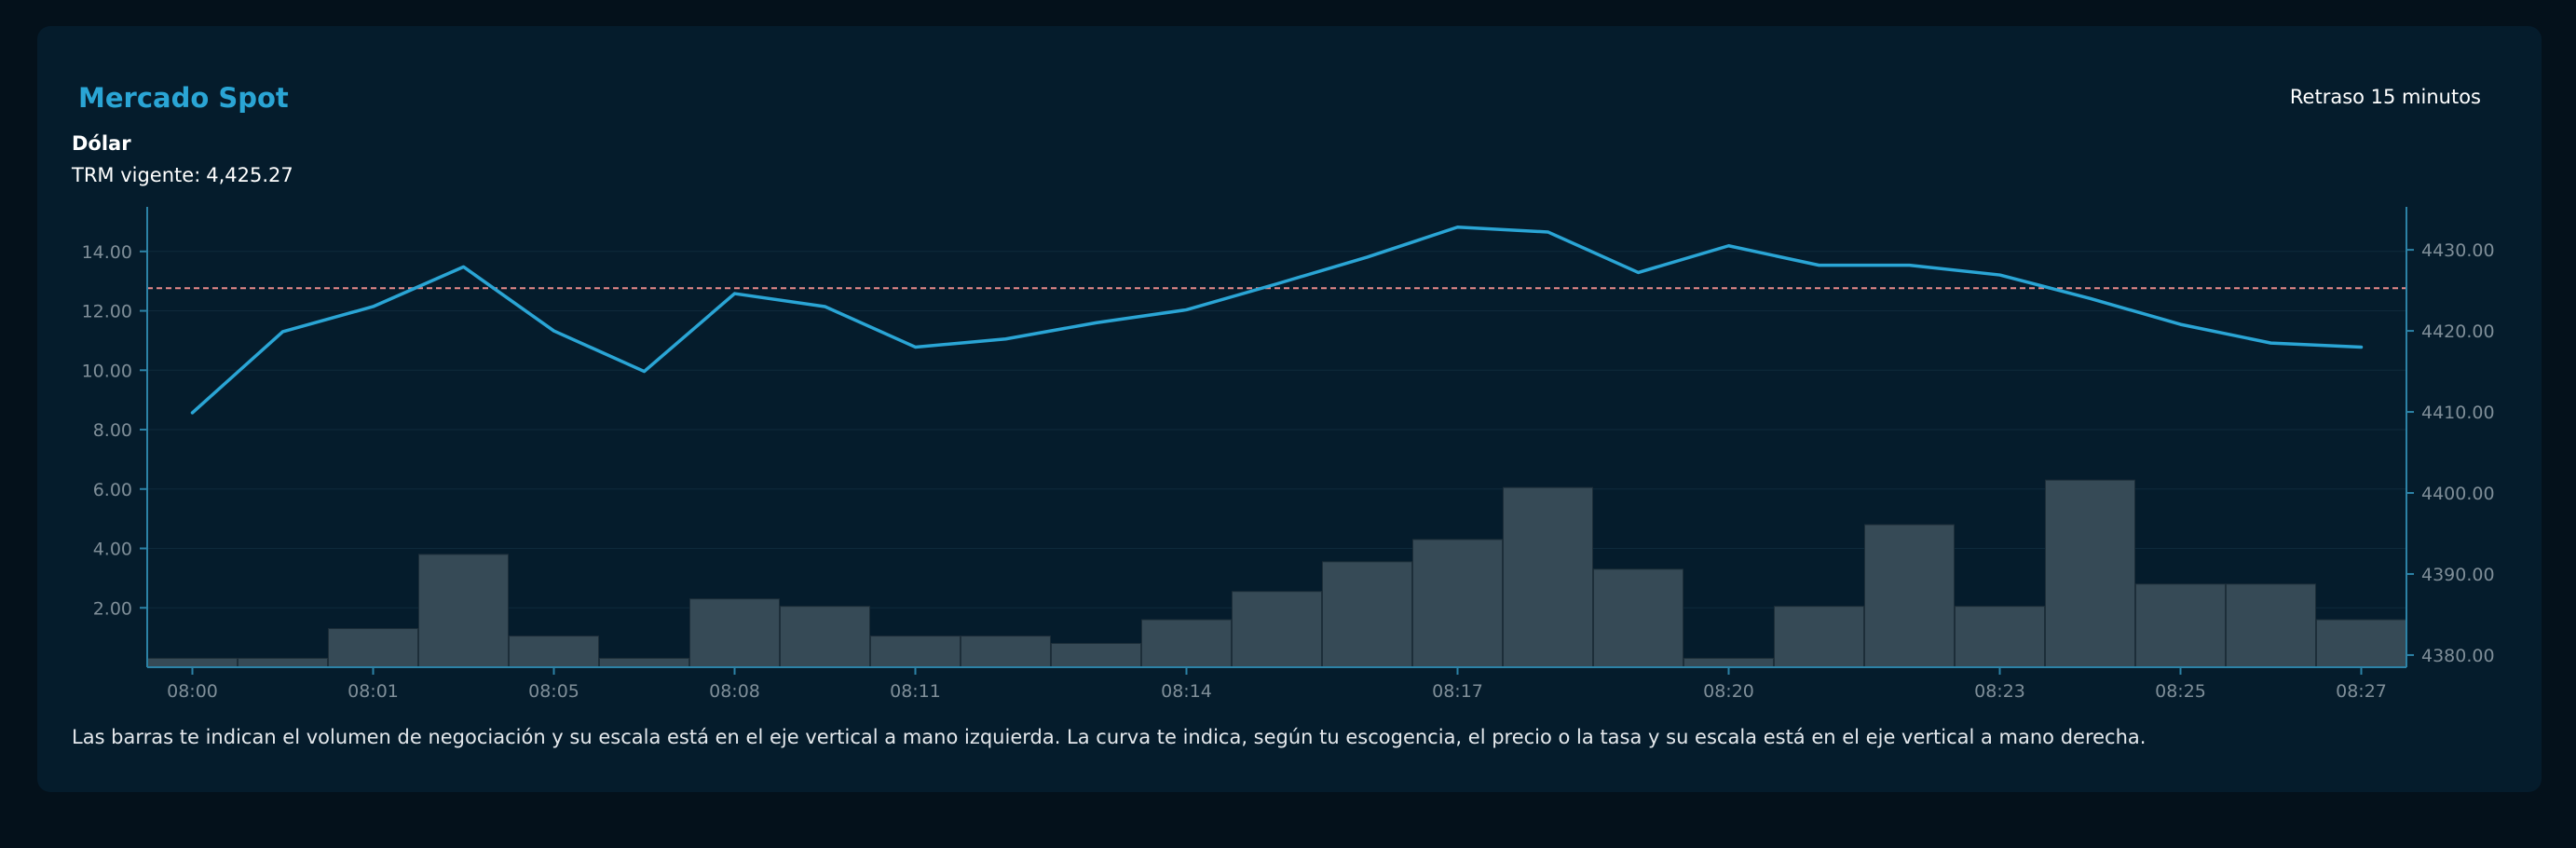  What do you see at coordinates (2458, 656) in the screenshot?
I see `right-axis-tick-label: 4380.00` at bounding box center [2458, 656].